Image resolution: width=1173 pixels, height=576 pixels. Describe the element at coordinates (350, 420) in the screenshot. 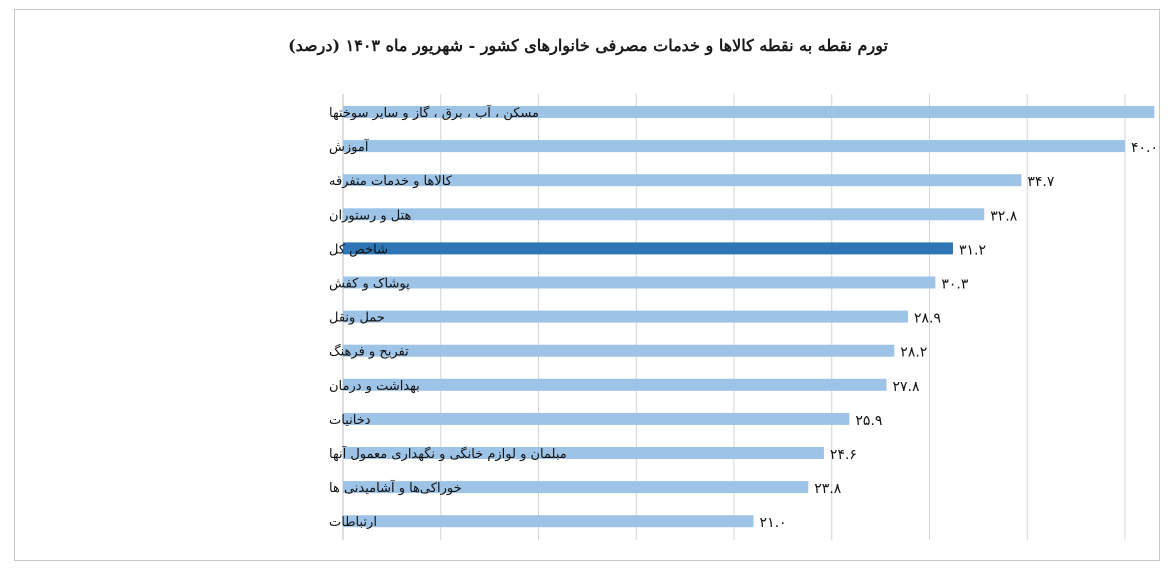

I see `category-label: دخانیات` at that location.